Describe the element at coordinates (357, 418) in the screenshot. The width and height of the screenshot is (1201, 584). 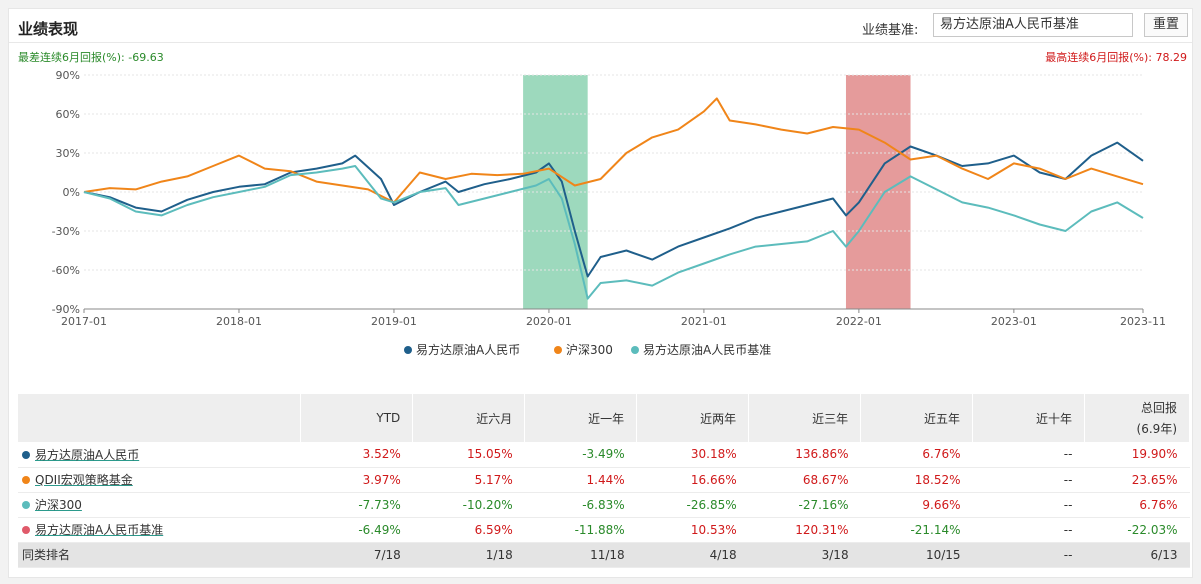
I see `column-header: YTD` at that location.